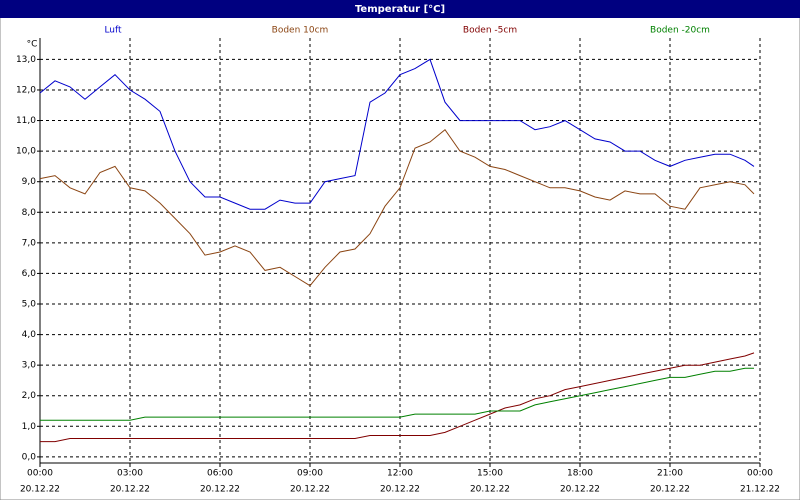 The image size is (800, 500). What do you see at coordinates (760, 490) in the screenshot?
I see `x-tick-date: 21.12.22` at bounding box center [760, 490].